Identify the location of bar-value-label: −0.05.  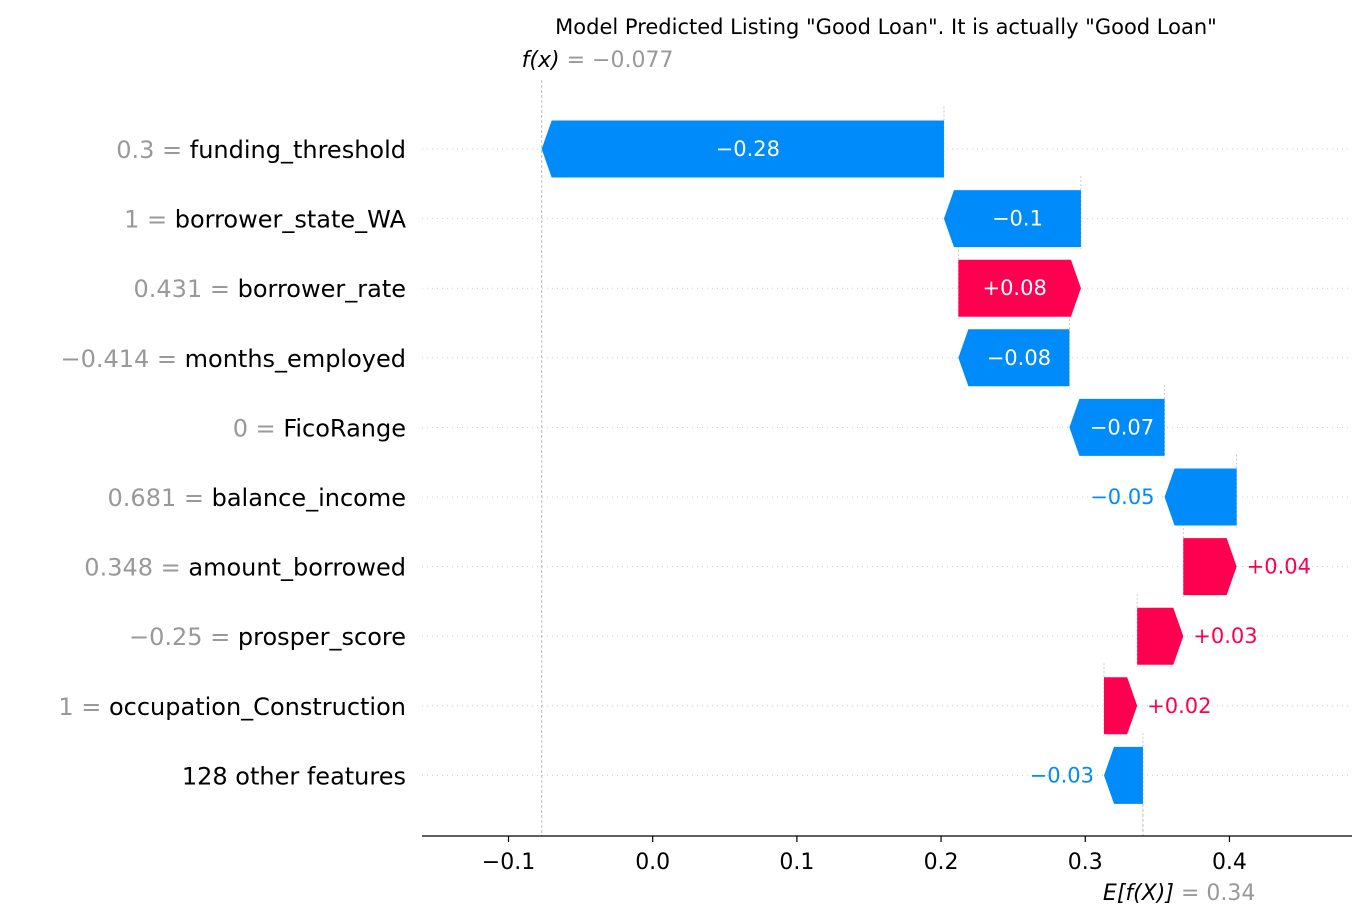
(1122, 497).